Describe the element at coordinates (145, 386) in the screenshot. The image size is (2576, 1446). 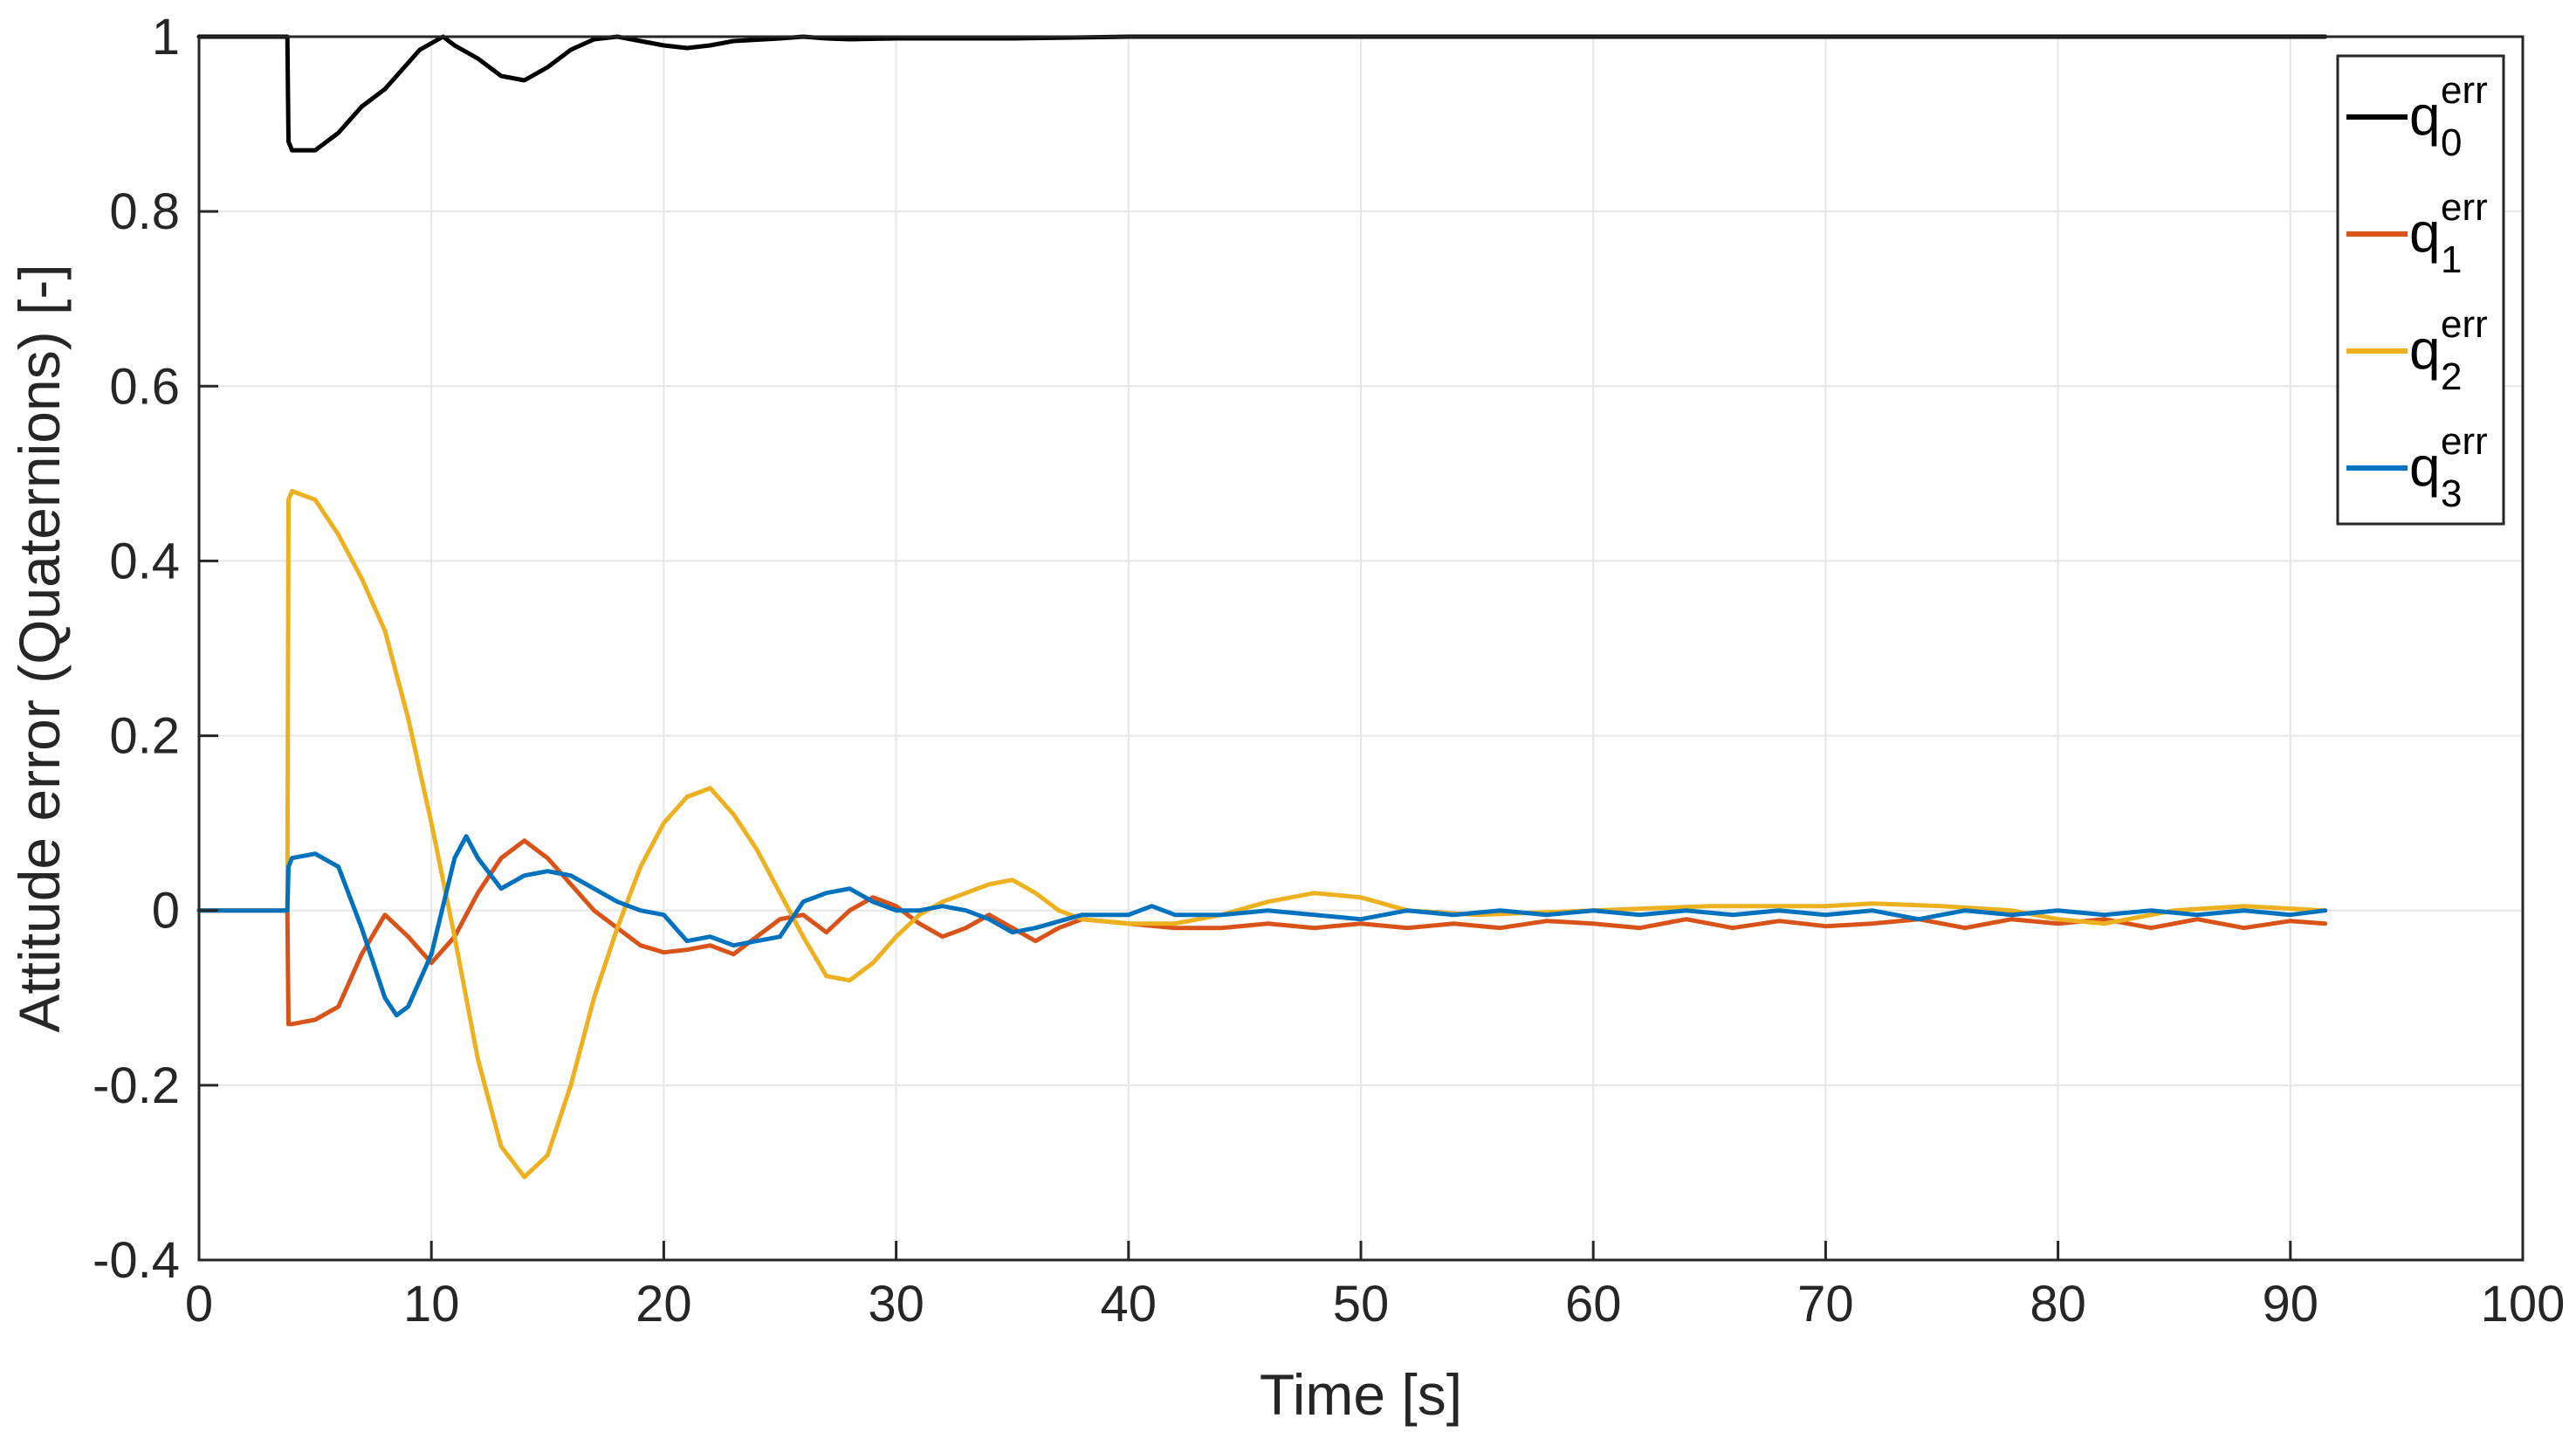
I see `y-tick-label: 0.6` at that location.